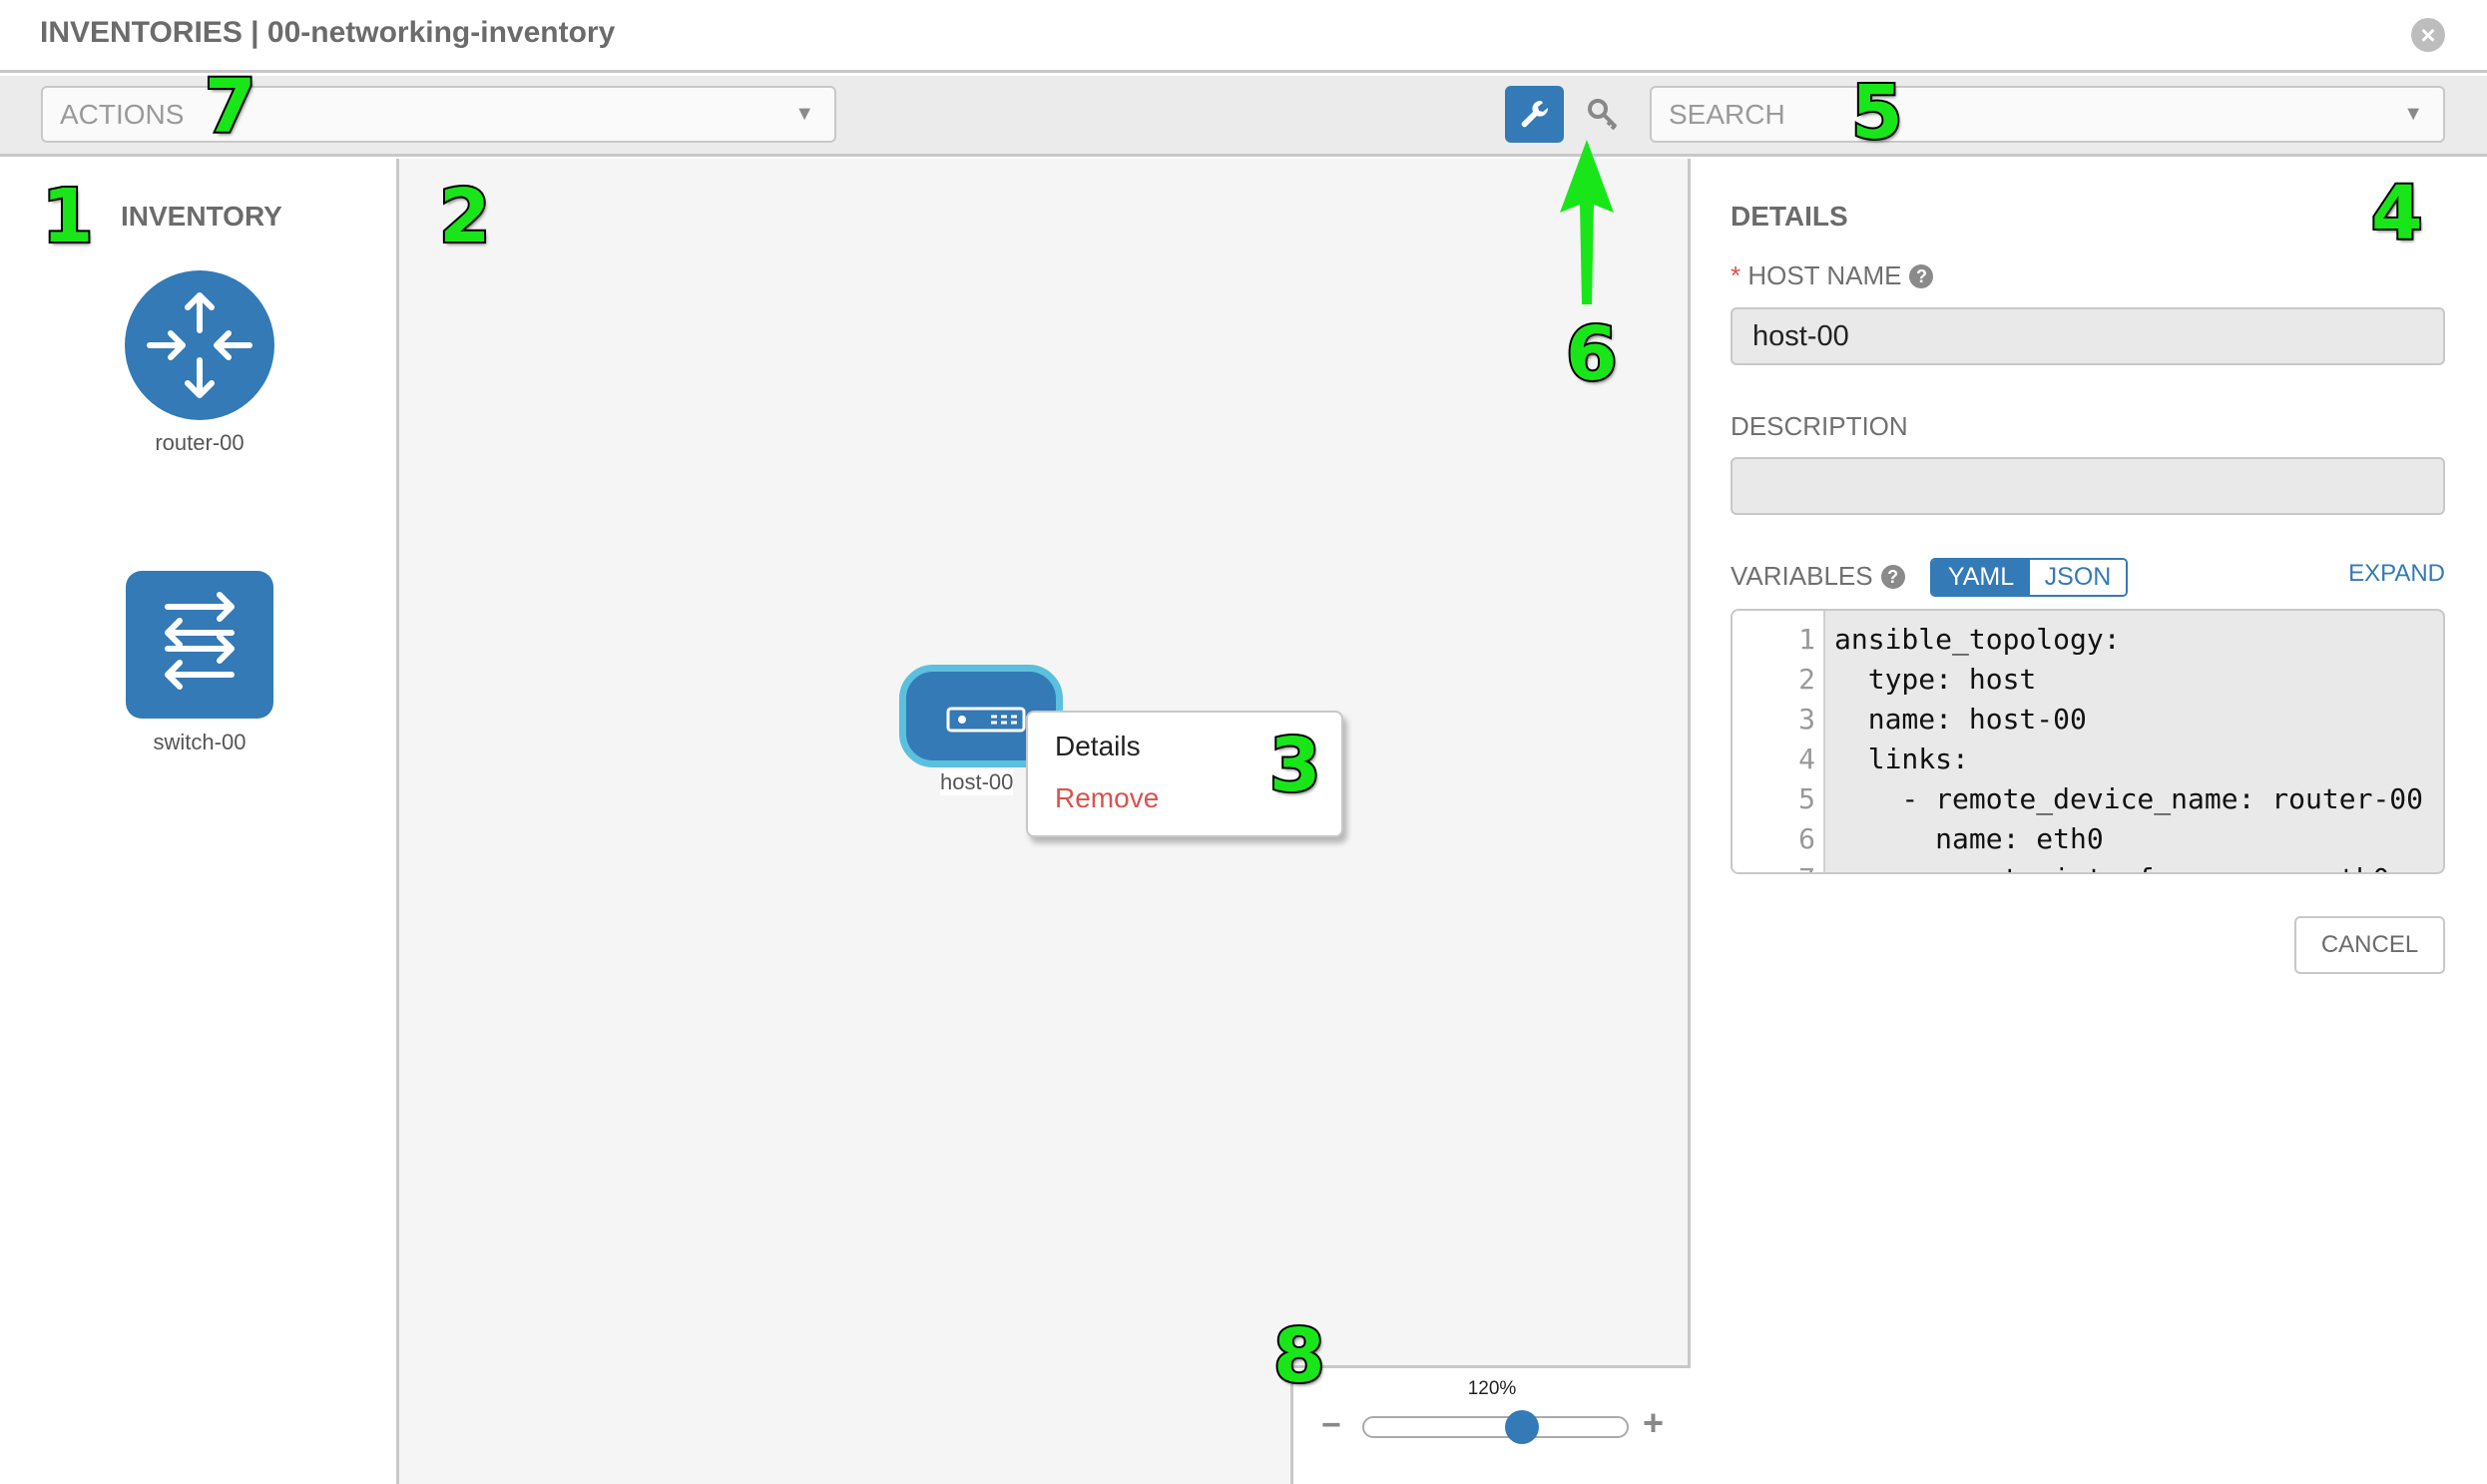 The width and height of the screenshot is (2487, 1484). I want to click on format-toggle: YAML JSON, so click(2029, 577).